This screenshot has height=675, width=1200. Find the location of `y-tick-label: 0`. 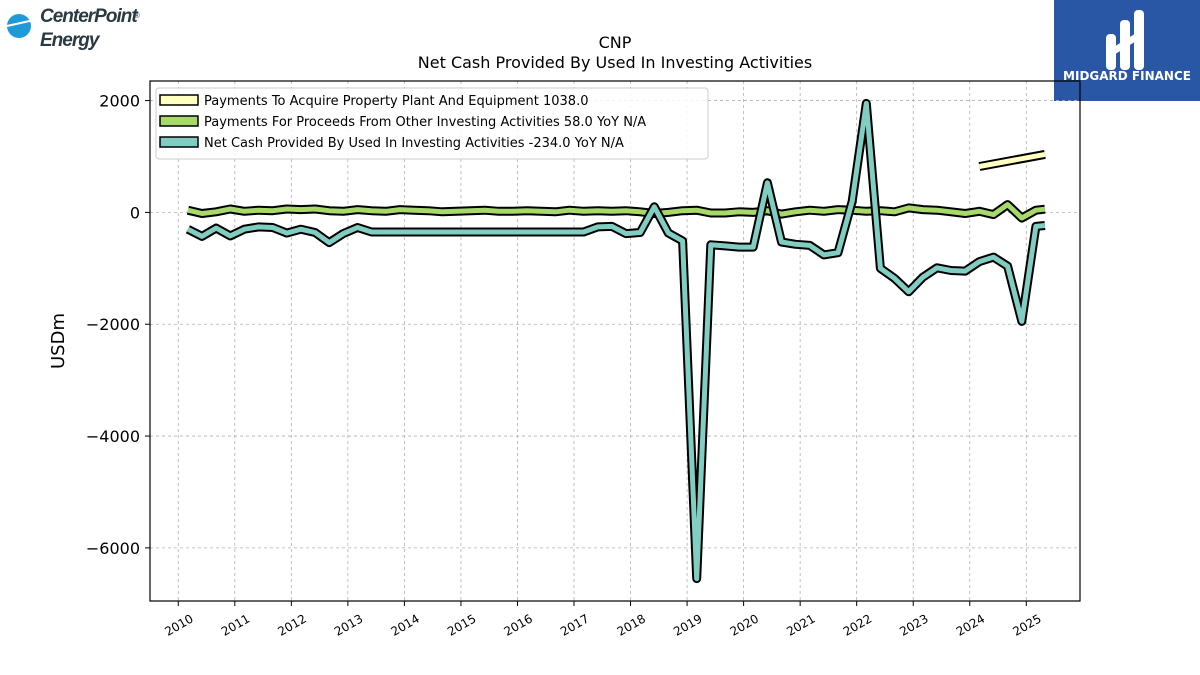

y-tick-label: 0 is located at coordinates (135, 212).